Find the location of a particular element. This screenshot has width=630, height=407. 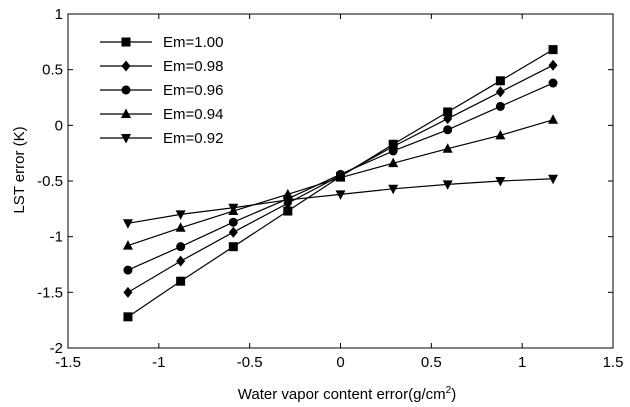

y-tick-label: 0.5 is located at coordinates (52, 70).